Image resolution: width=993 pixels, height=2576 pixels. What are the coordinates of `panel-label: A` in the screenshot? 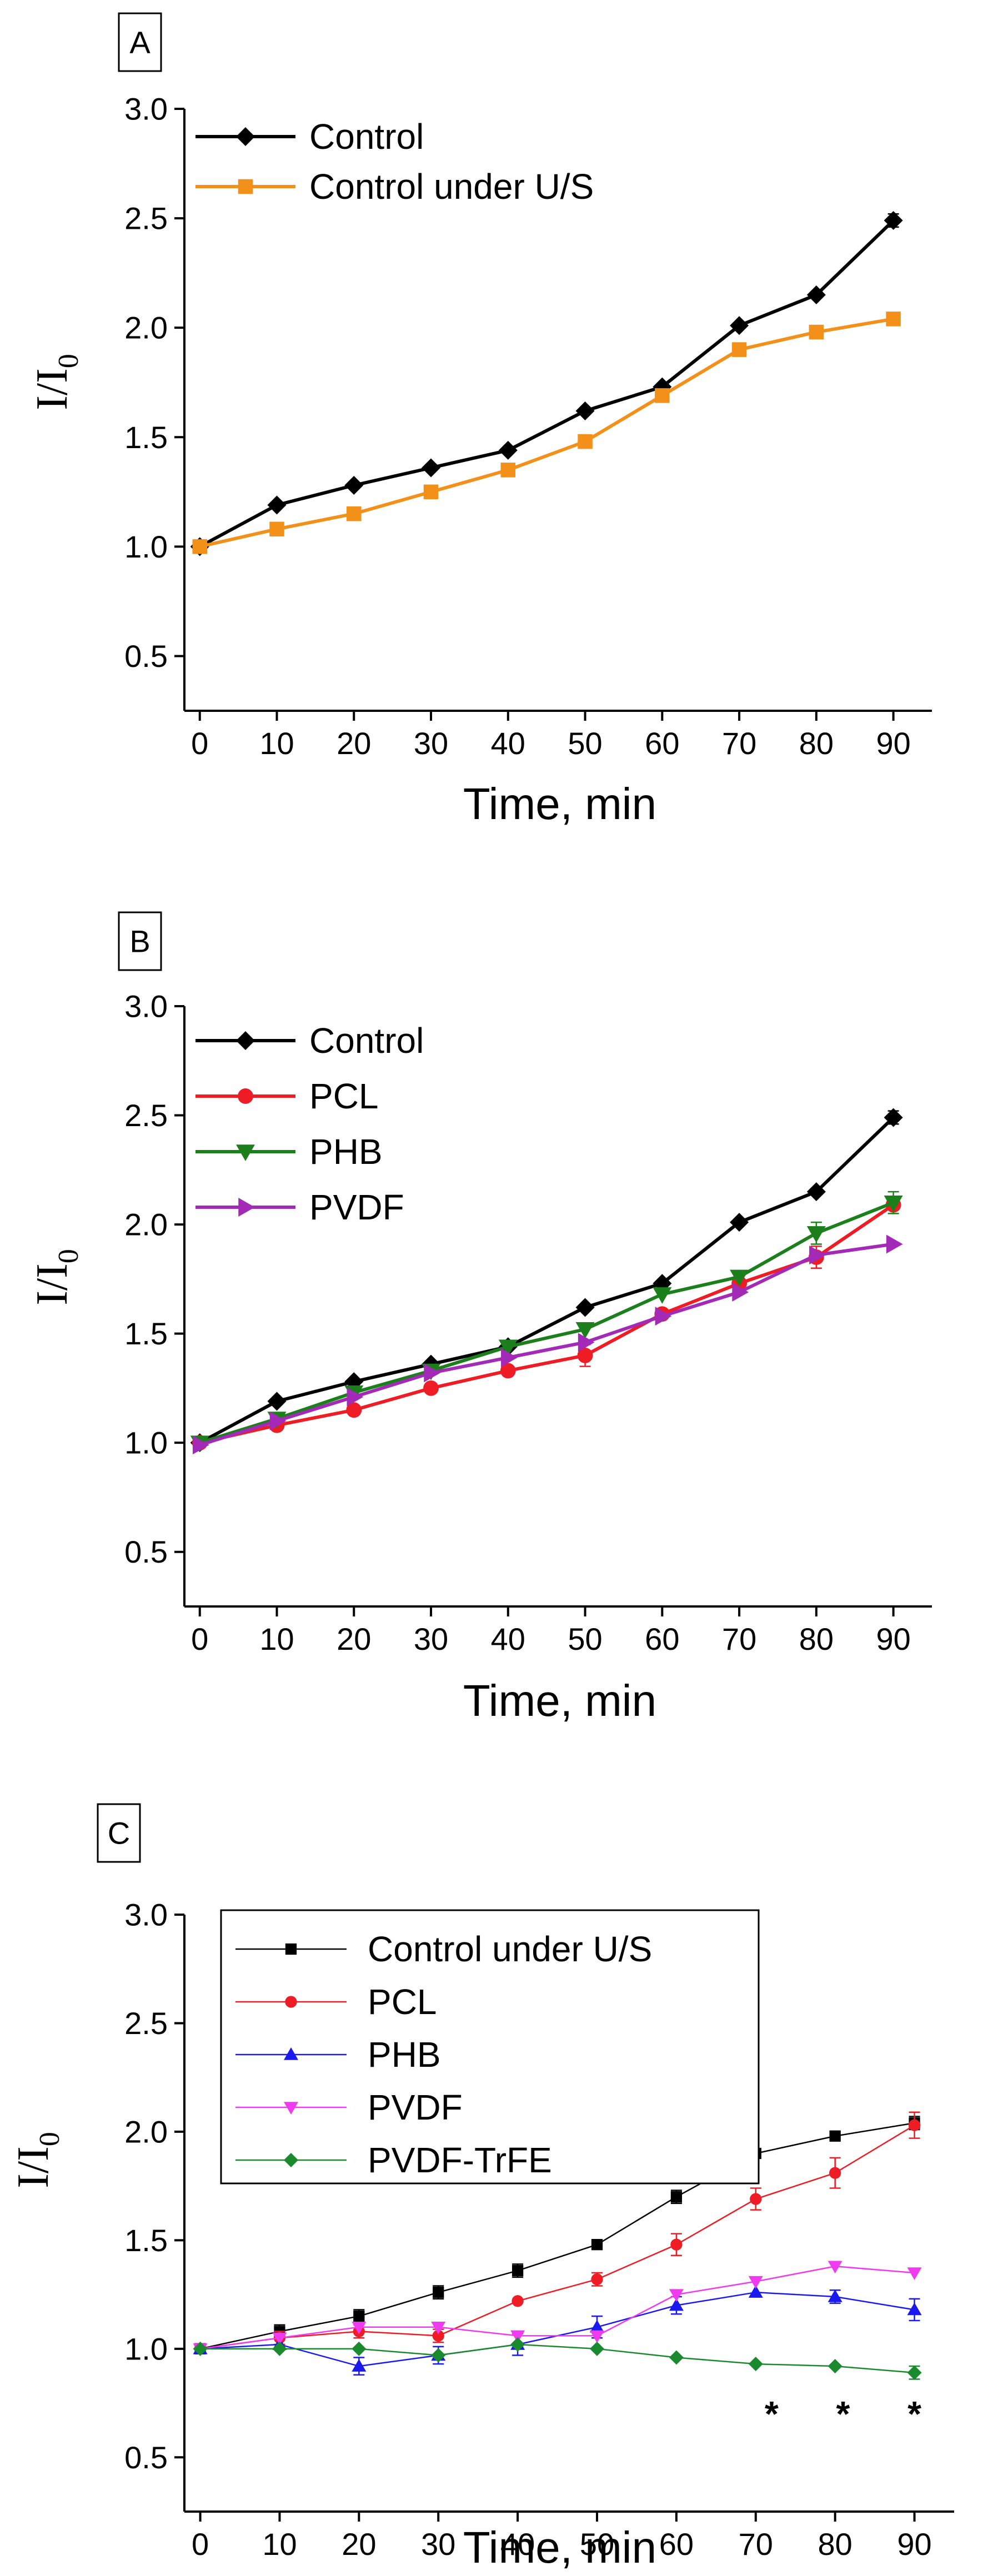 It's located at (140, 42).